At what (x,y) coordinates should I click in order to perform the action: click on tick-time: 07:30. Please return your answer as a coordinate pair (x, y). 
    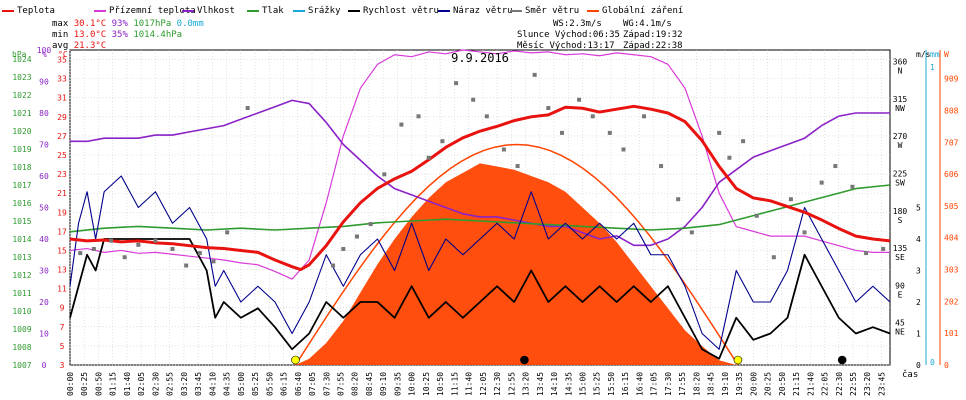
    Looking at the image, I should click on (326, 384).